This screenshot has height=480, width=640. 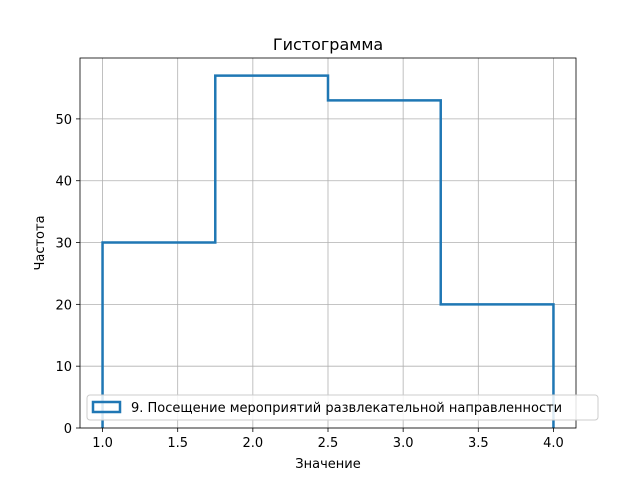 What do you see at coordinates (328, 44) in the screenshot?
I see `chart-title: Гистограмма` at bounding box center [328, 44].